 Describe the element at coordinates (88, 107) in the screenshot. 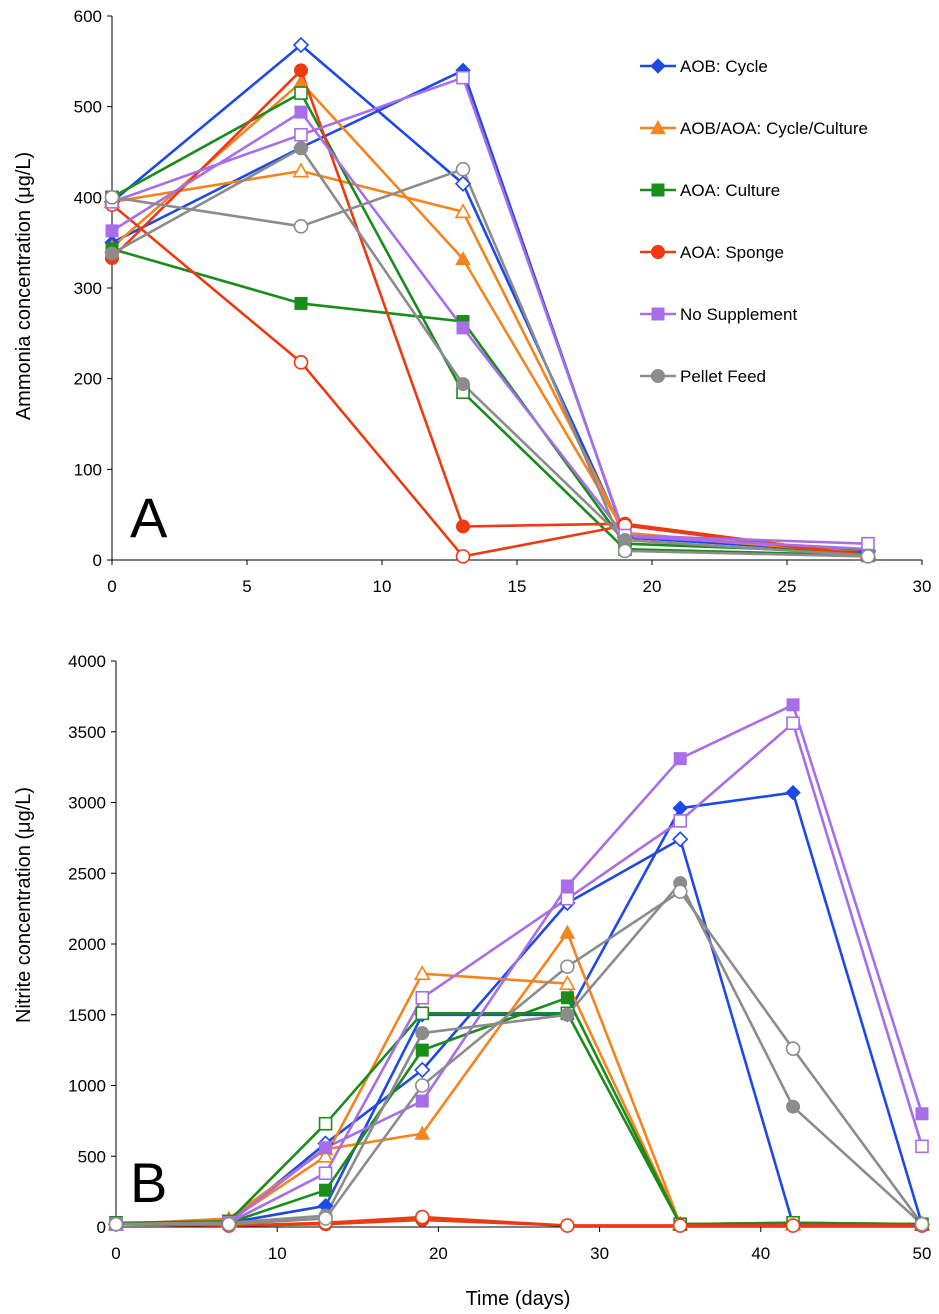

I see `panel-a-y-tick-label: 500` at that location.